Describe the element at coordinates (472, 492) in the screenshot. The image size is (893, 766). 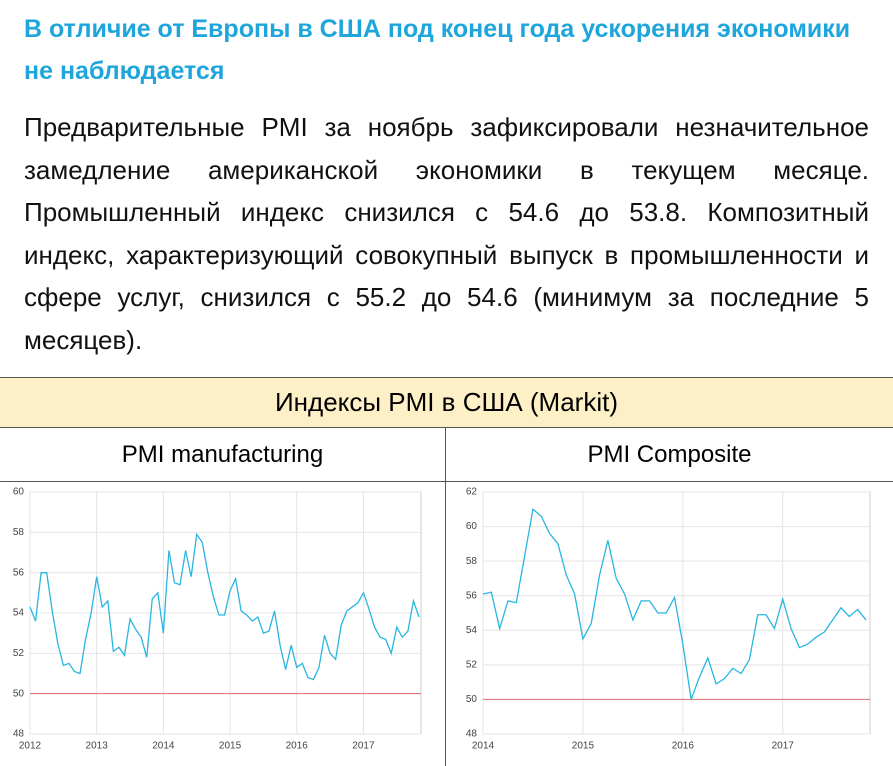
I see `y-tick-label: 62` at that location.